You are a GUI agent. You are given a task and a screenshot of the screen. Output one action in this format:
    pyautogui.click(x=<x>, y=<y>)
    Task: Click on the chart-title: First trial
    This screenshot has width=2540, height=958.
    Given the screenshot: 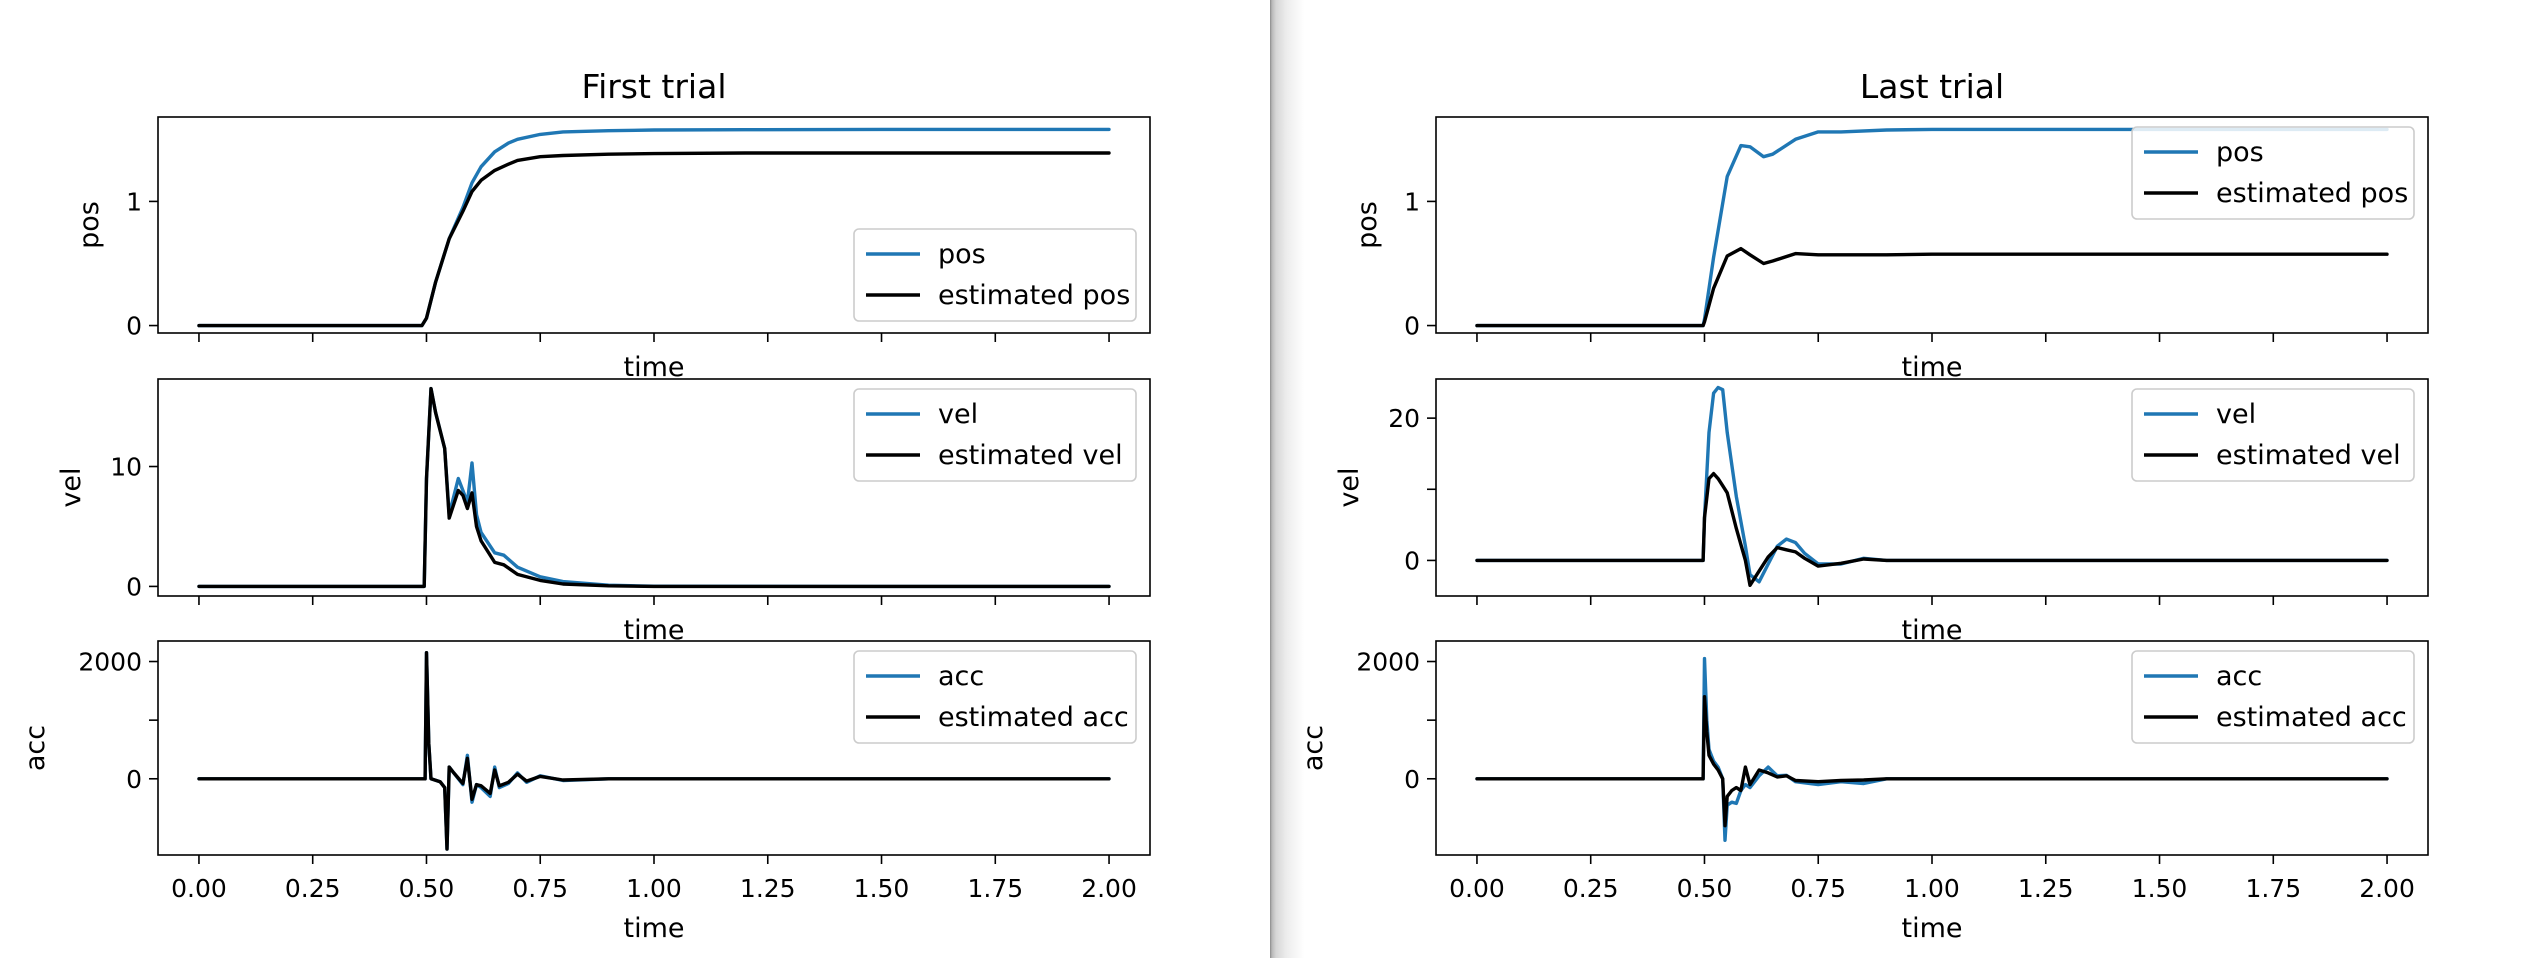 What is the action you would take?
    pyautogui.click(x=653, y=86)
    